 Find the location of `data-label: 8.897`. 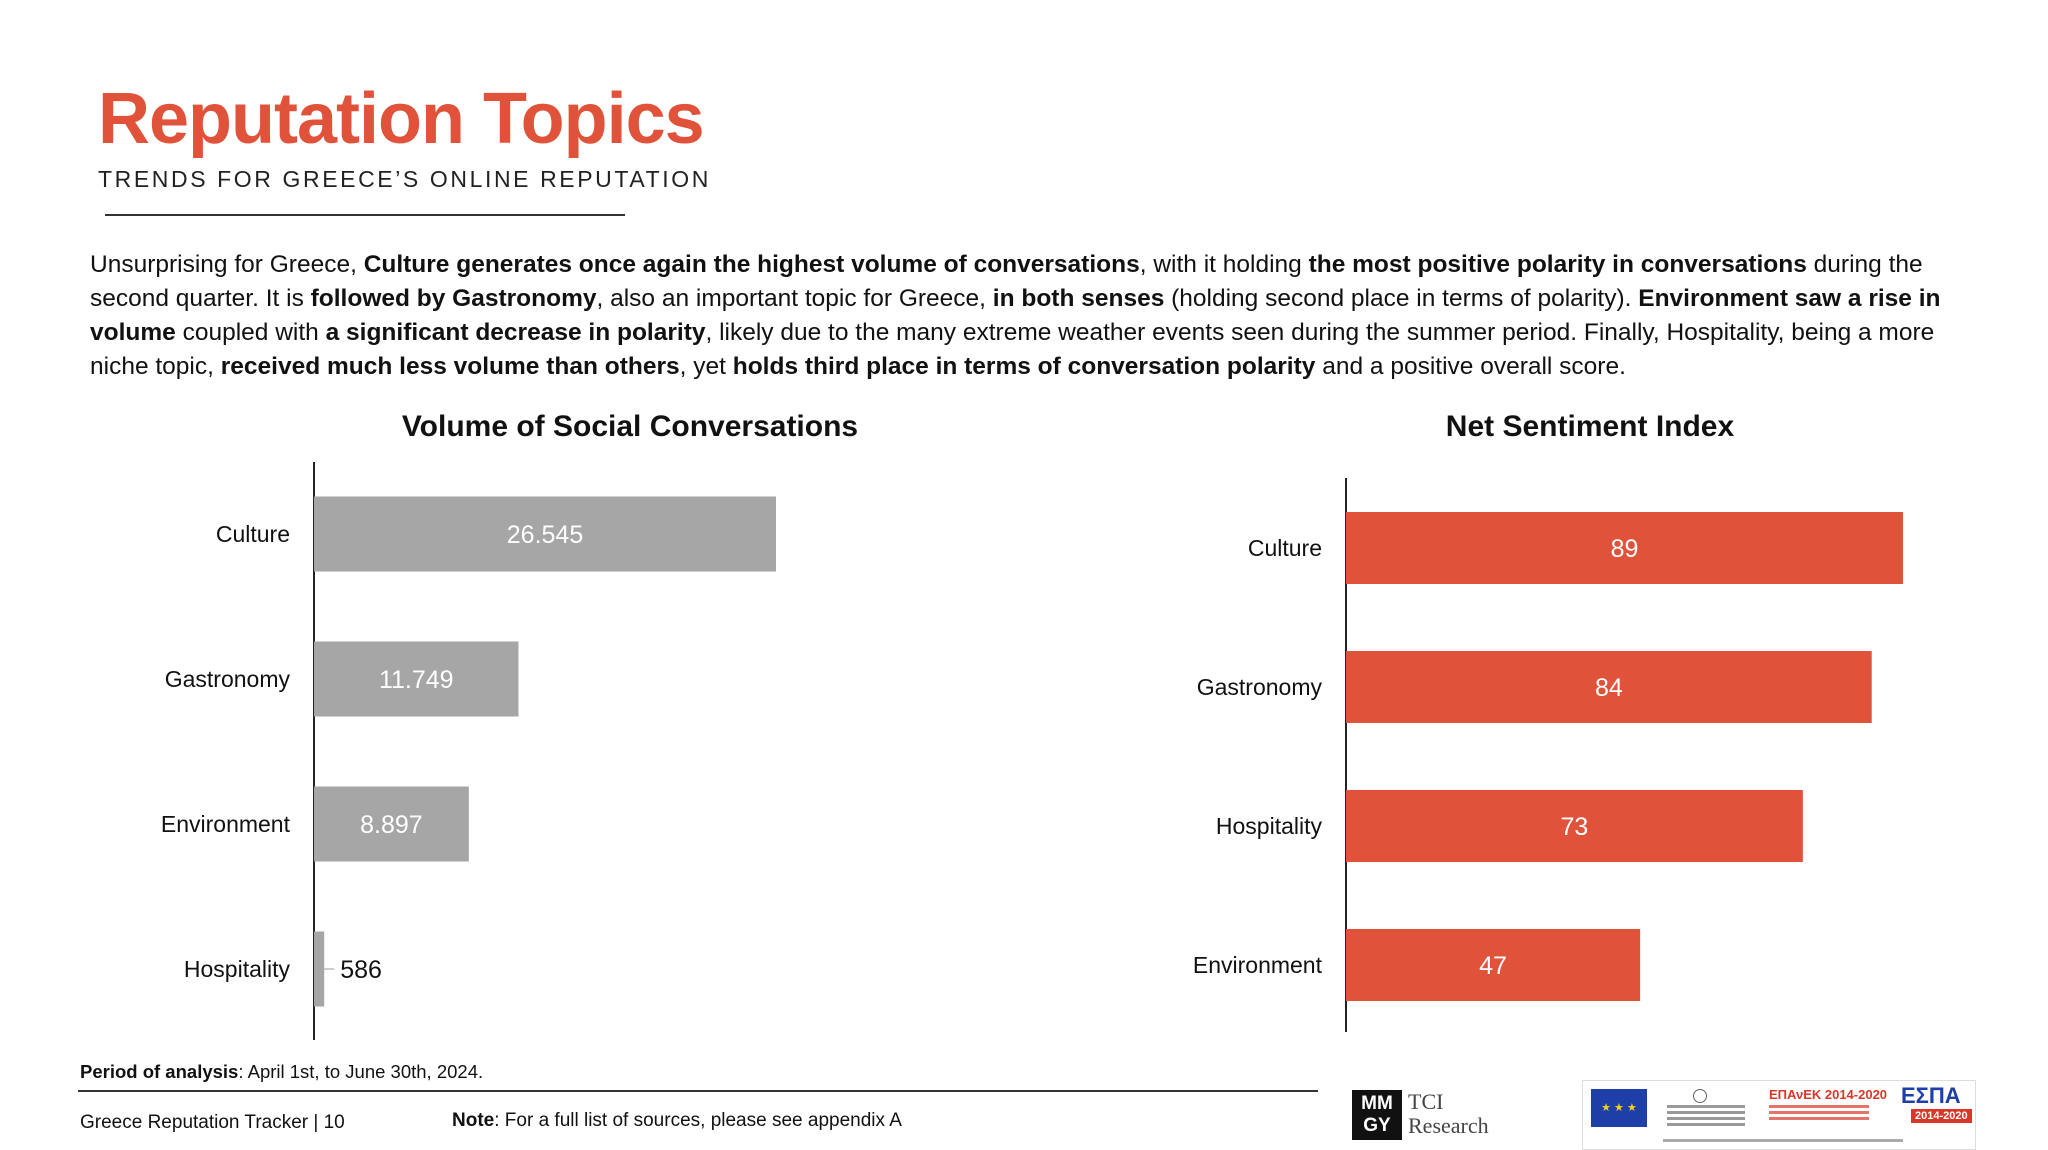

data-label: 8.897 is located at coordinates (391, 825).